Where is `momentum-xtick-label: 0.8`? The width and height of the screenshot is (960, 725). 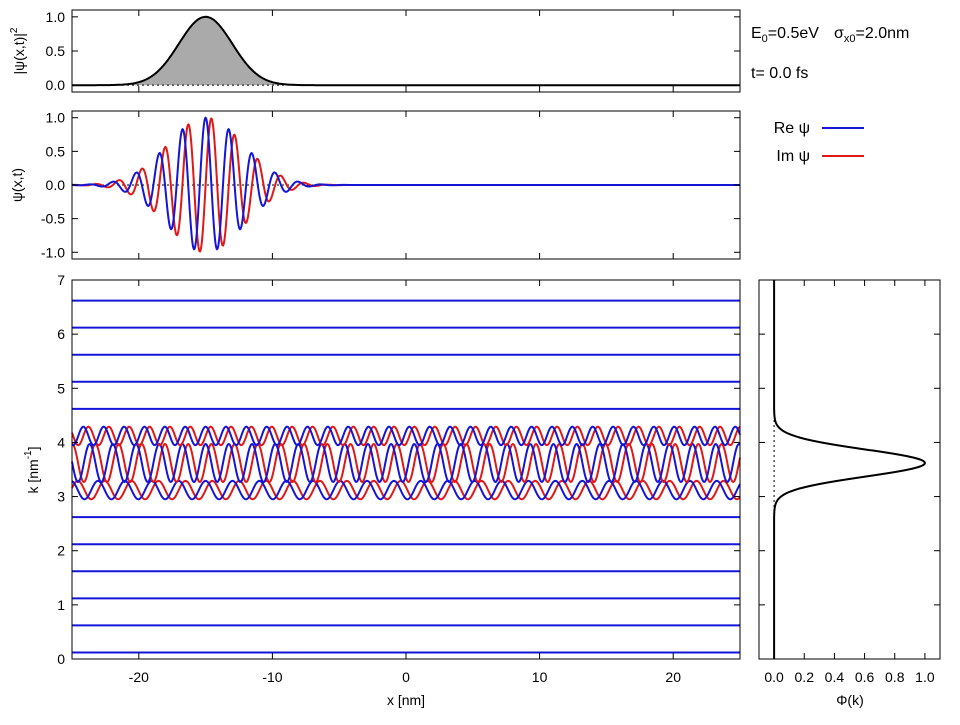
momentum-xtick-label: 0.8 is located at coordinates (895, 677).